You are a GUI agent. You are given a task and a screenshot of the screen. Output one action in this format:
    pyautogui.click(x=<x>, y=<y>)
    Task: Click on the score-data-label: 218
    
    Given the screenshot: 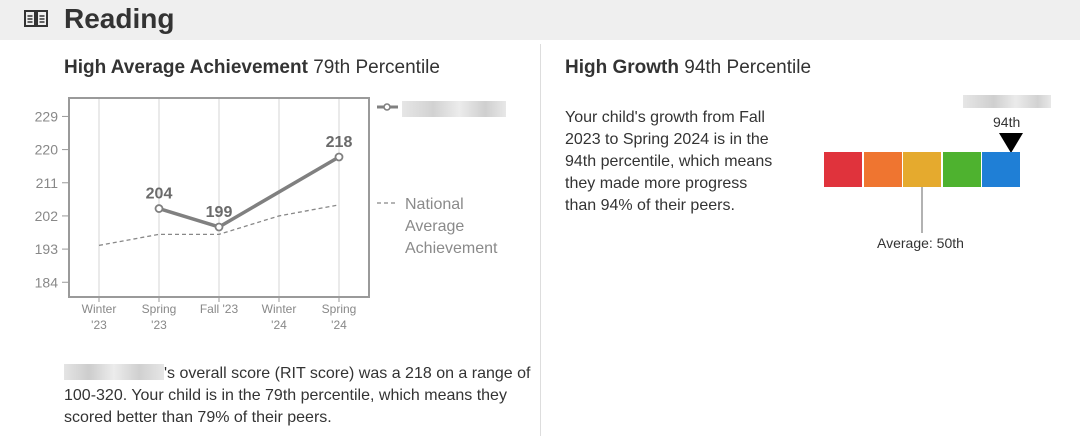 What is the action you would take?
    pyautogui.click(x=339, y=142)
    